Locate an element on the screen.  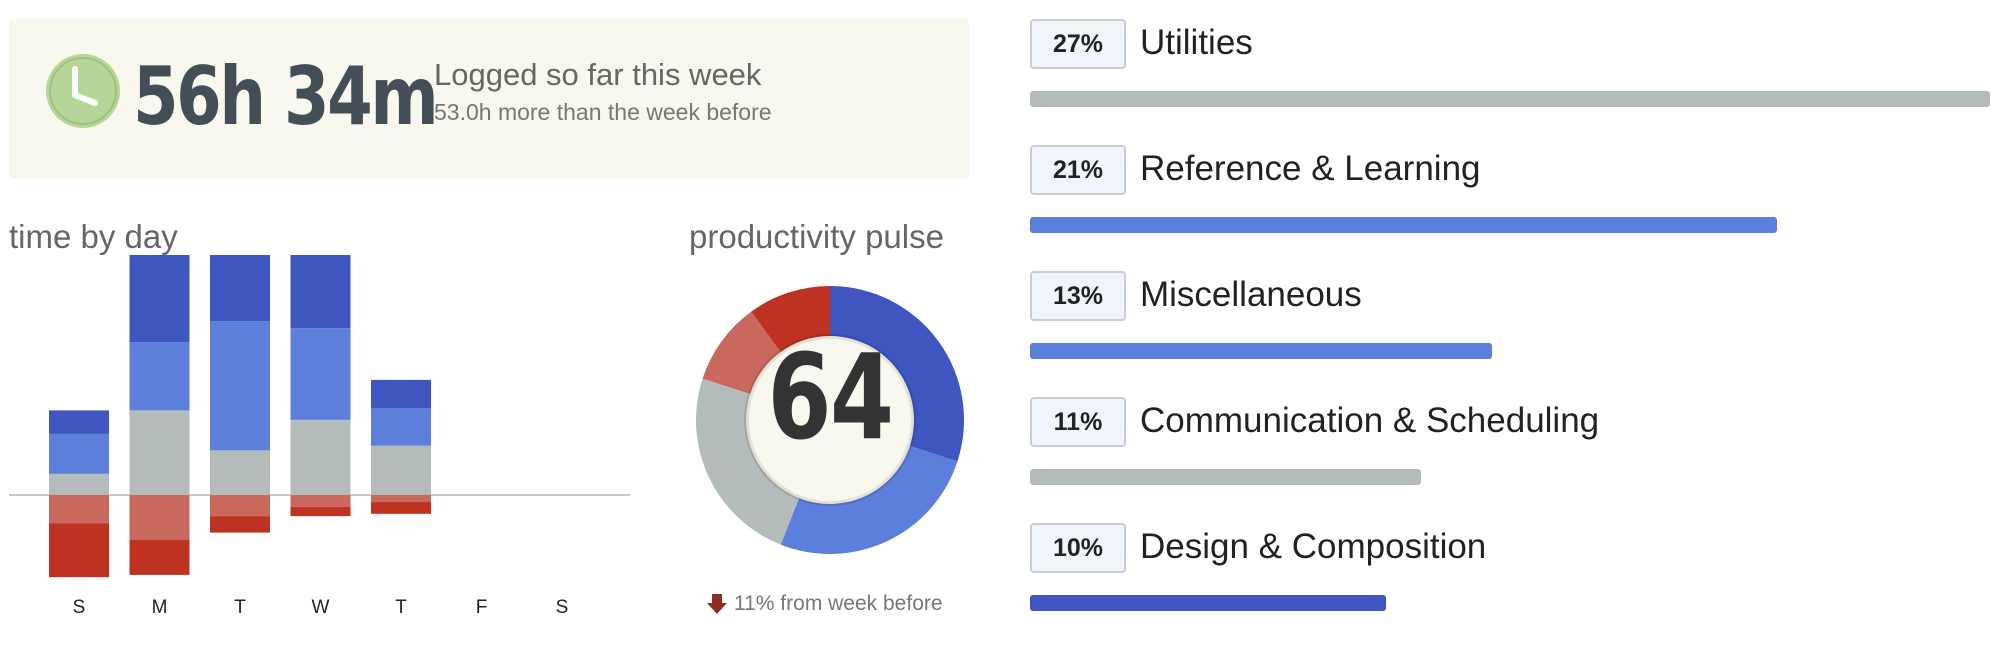
category-row: 11% Communication & Scheduling is located at coordinates (1510, 447).